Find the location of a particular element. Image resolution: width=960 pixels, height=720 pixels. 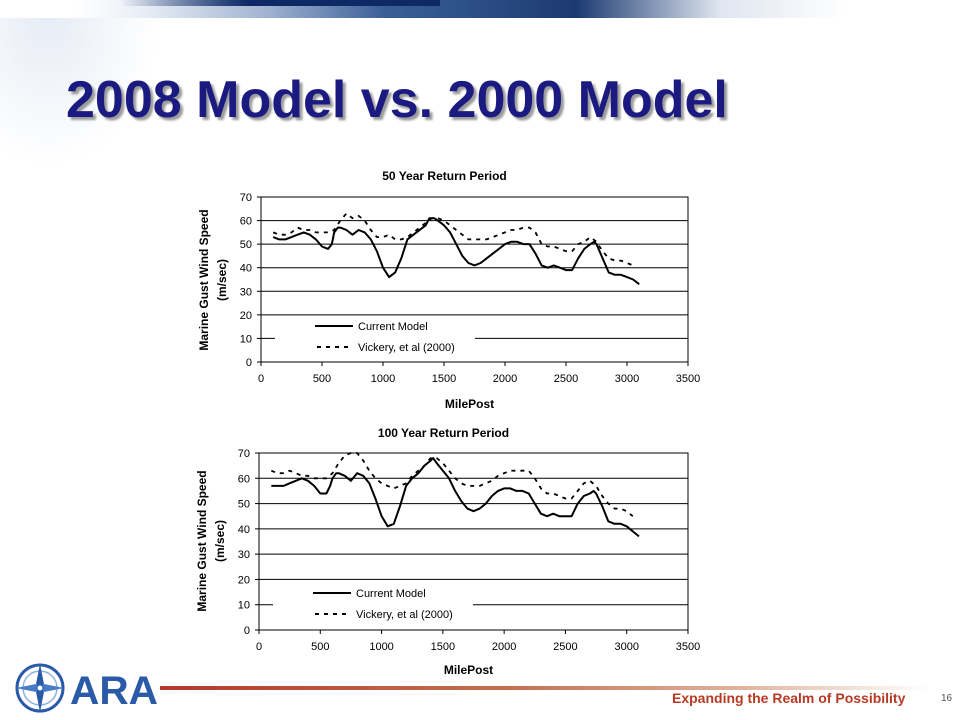

slide-title: 2008 Model vs. 2000 Model is located at coordinates (397, 100).